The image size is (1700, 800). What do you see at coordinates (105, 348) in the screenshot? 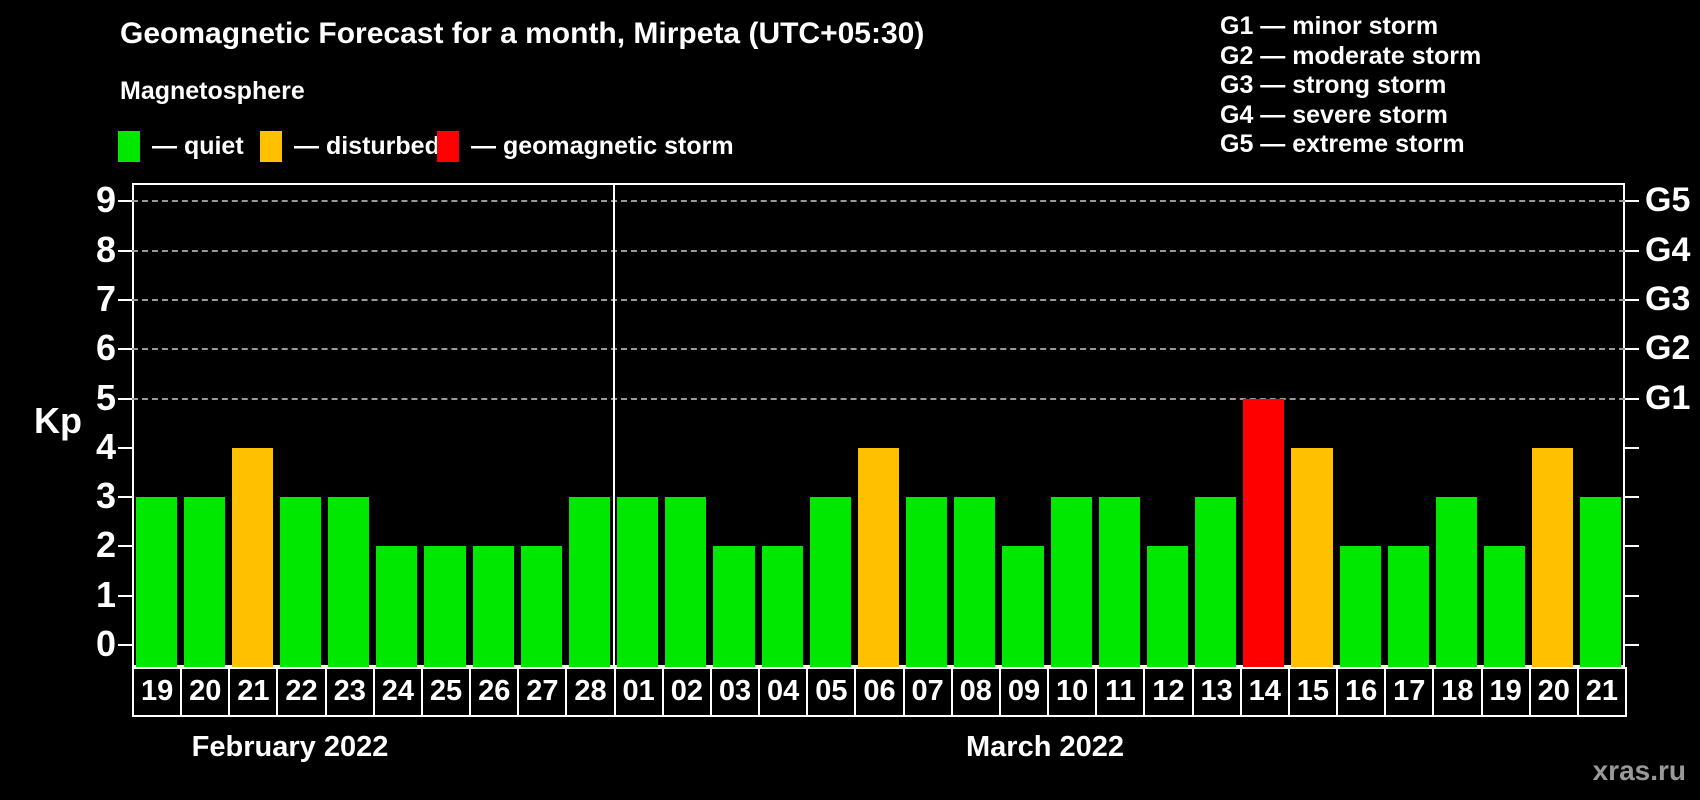
I see `y-axis-tick-label: 6` at bounding box center [105, 348].